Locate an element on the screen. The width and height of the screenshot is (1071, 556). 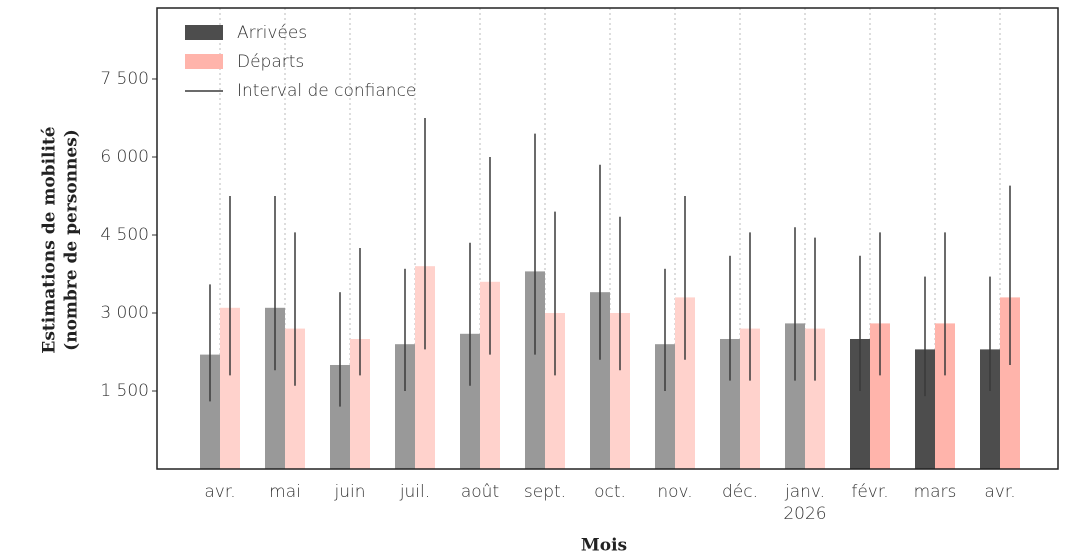
x-tick-label: oct. is located at coordinates (610, 492).